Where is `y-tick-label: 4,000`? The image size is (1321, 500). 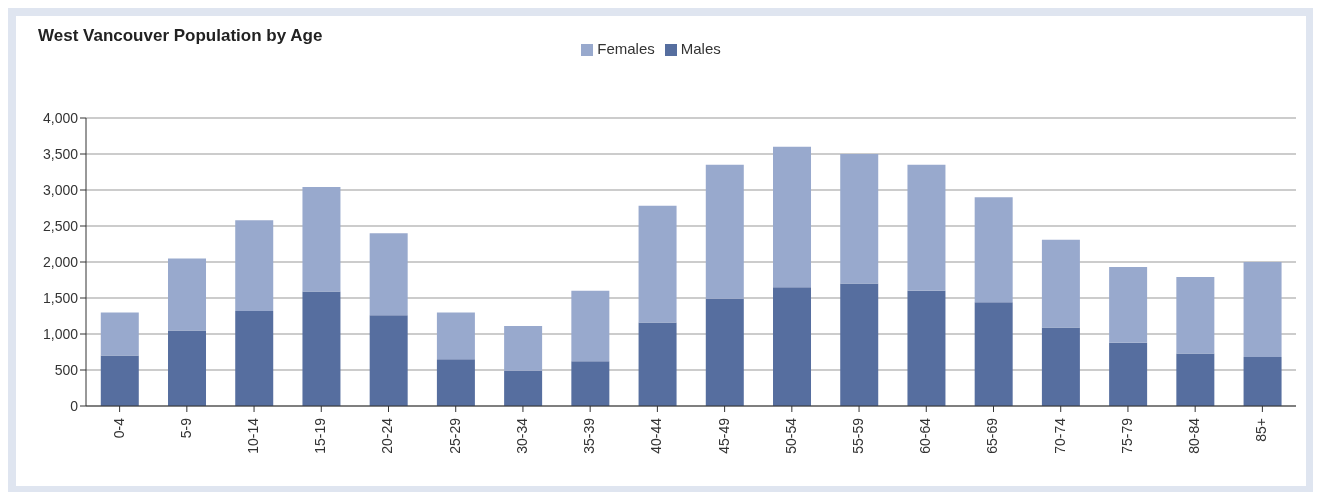 y-tick-label: 4,000 is located at coordinates (60, 117).